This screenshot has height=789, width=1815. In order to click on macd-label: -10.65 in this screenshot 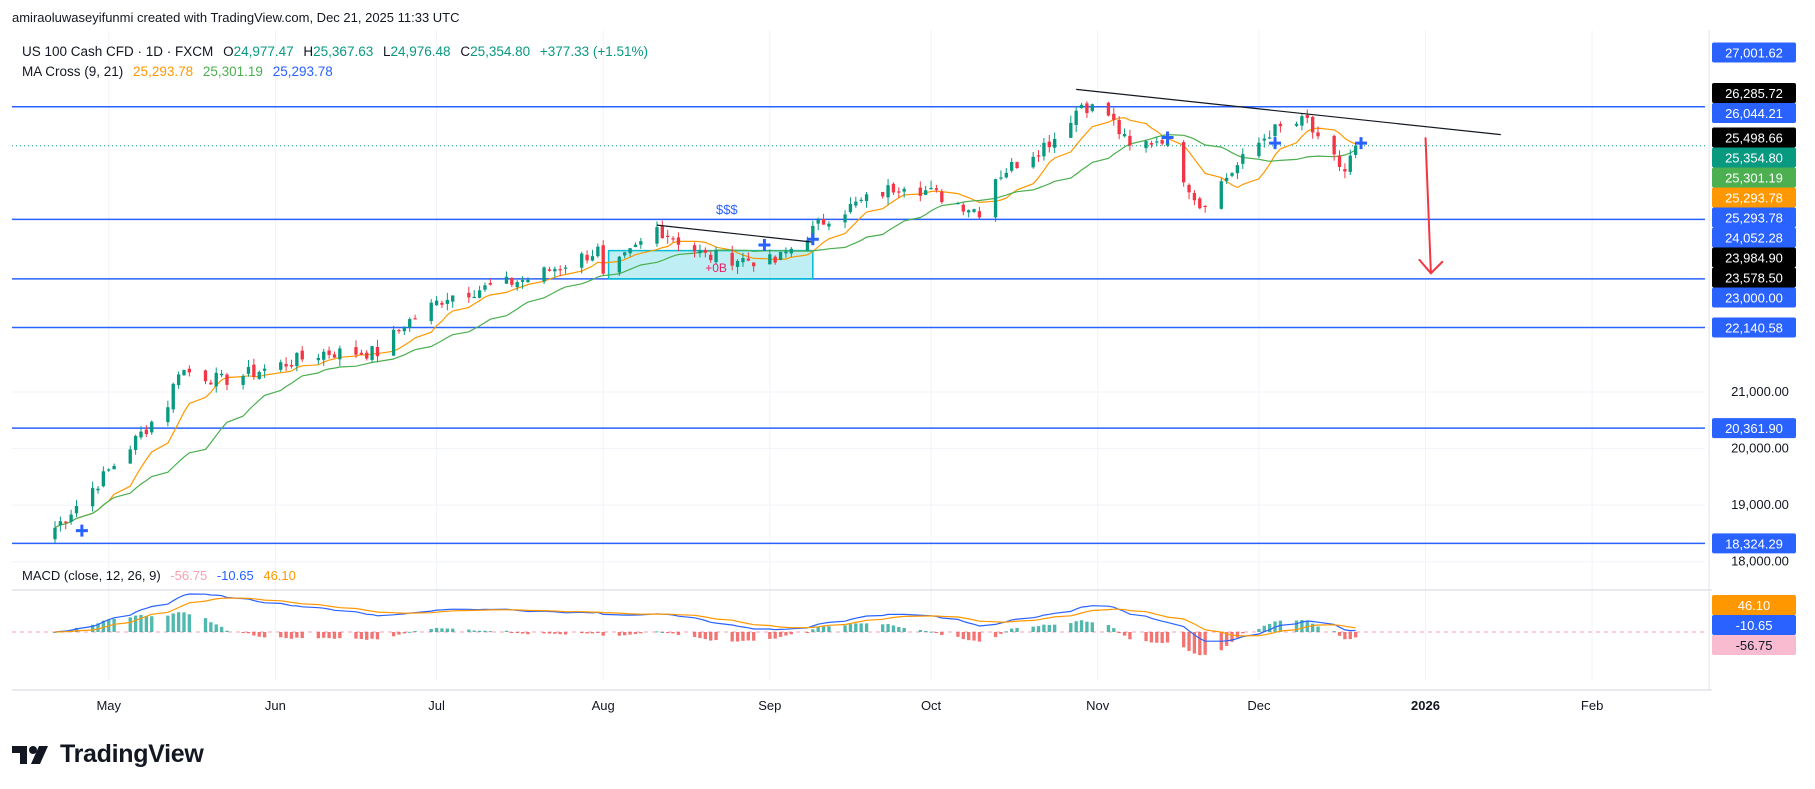, I will do `click(1754, 625)`.